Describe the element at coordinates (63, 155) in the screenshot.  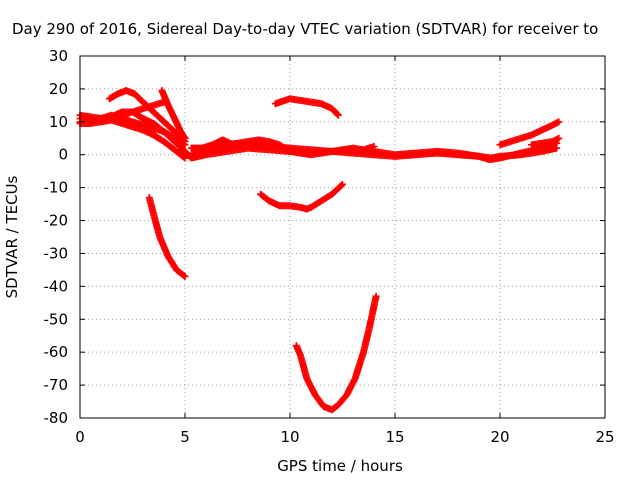
I see `y-tick-label: 0` at that location.